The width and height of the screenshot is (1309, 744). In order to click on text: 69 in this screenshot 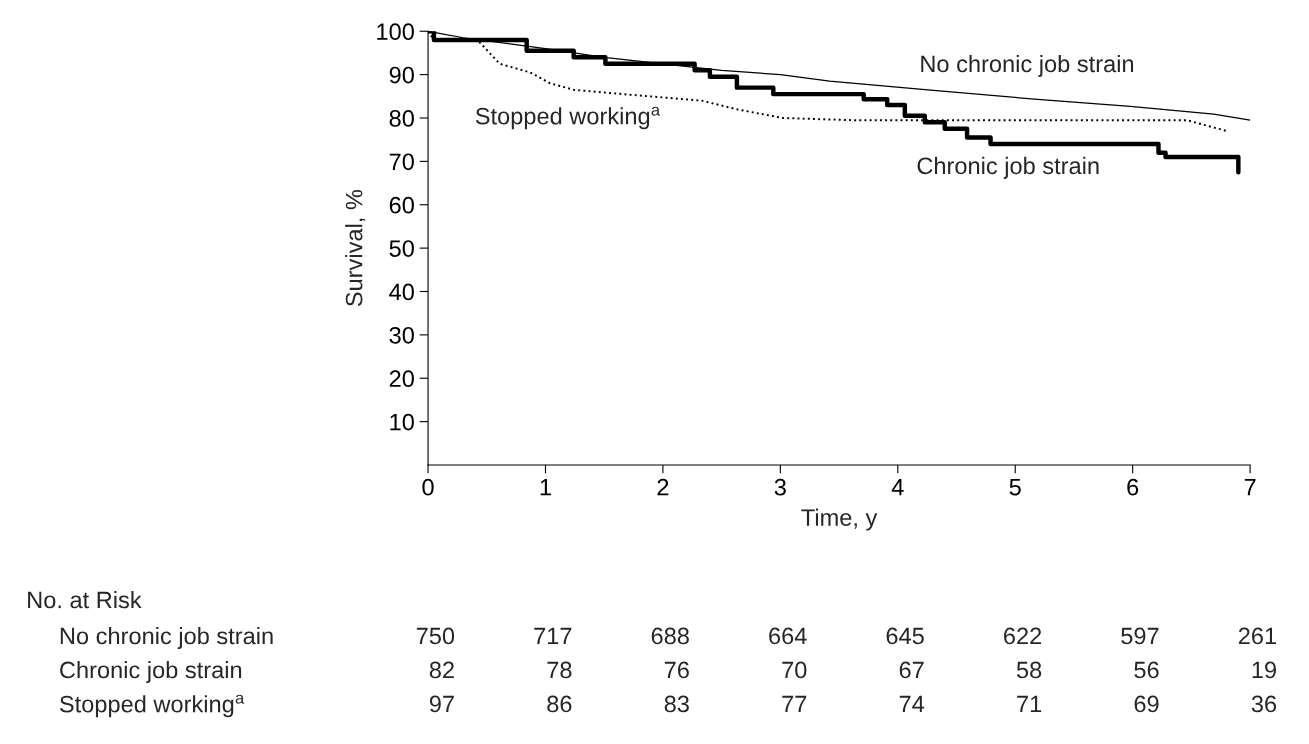, I will do `click(1146, 704)`.